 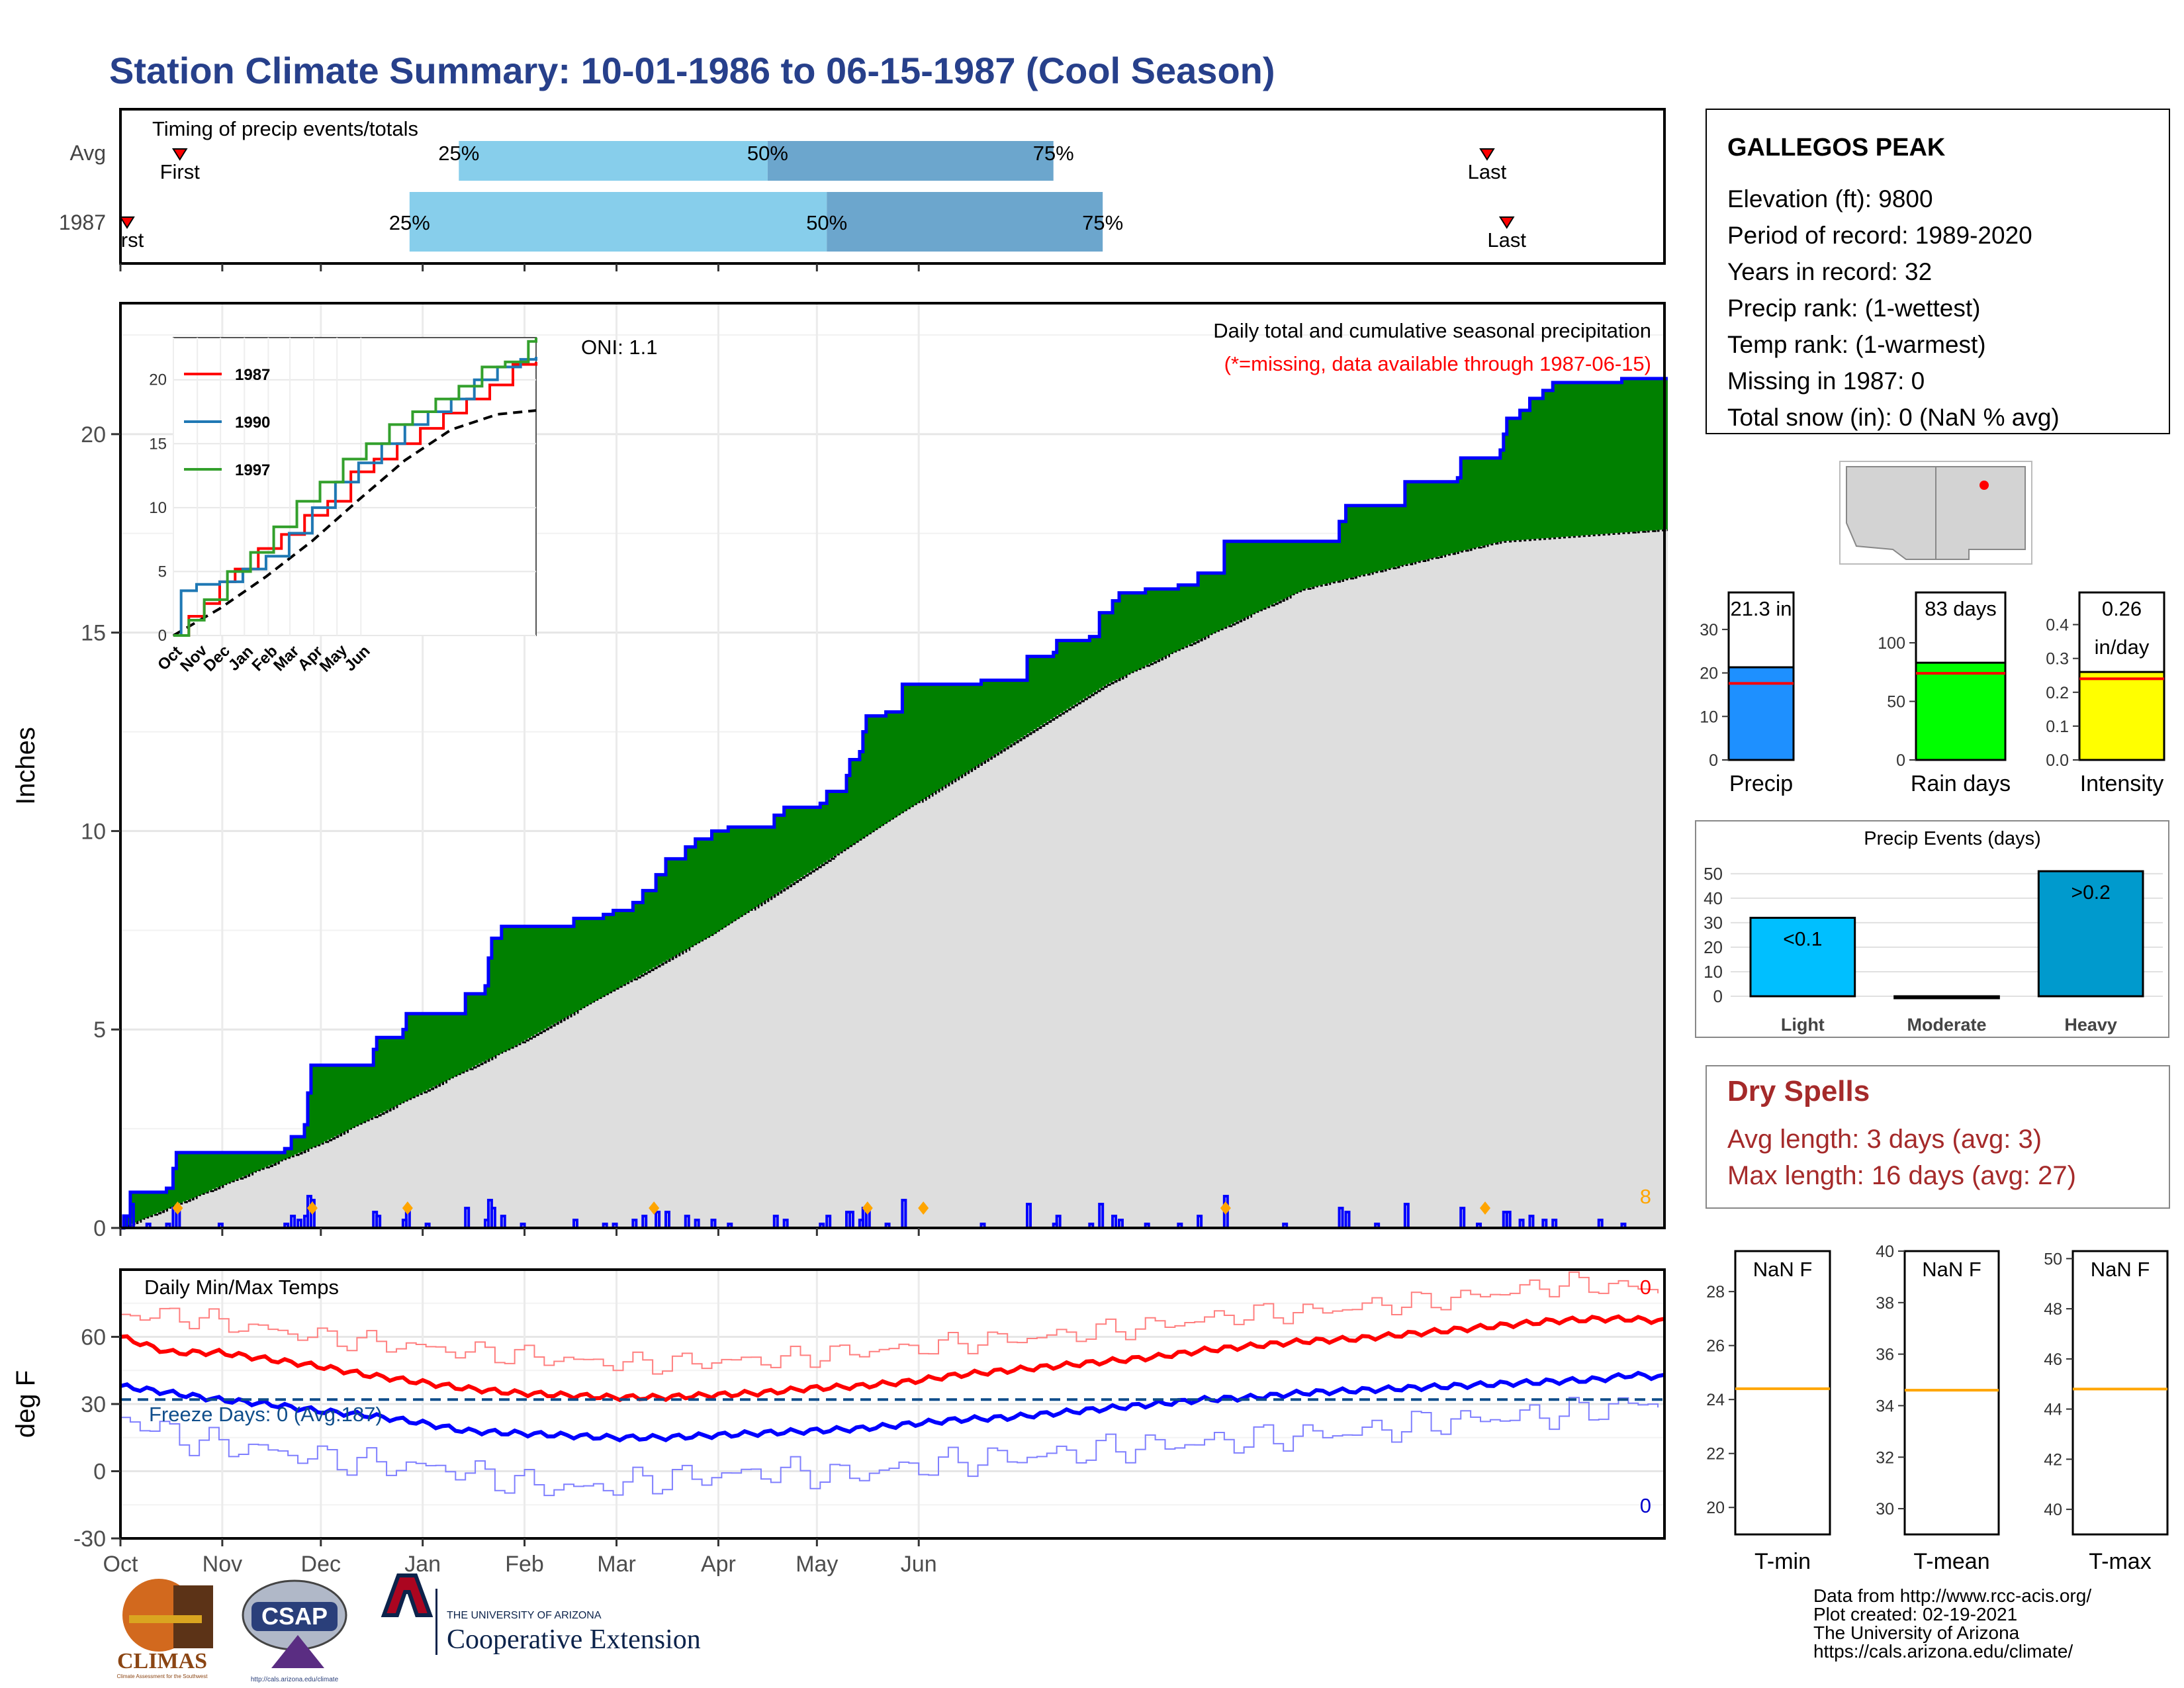 I want to click on station-frame, so click(x=1938, y=271).